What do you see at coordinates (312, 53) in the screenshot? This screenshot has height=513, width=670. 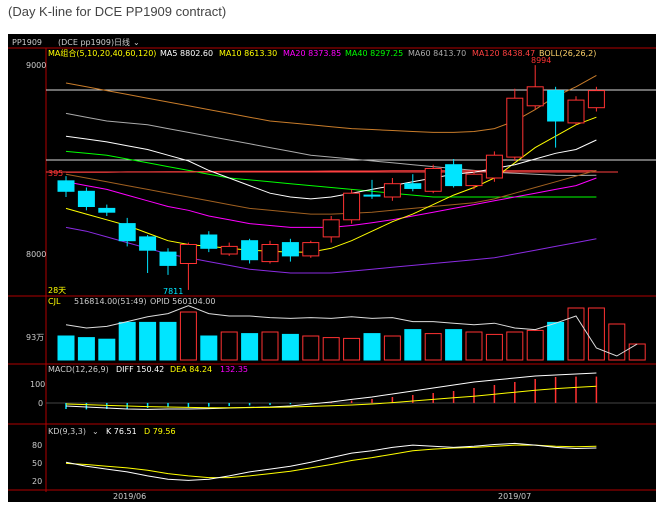 I see `ma20-legend: MA20 8373.85` at bounding box center [312, 53].